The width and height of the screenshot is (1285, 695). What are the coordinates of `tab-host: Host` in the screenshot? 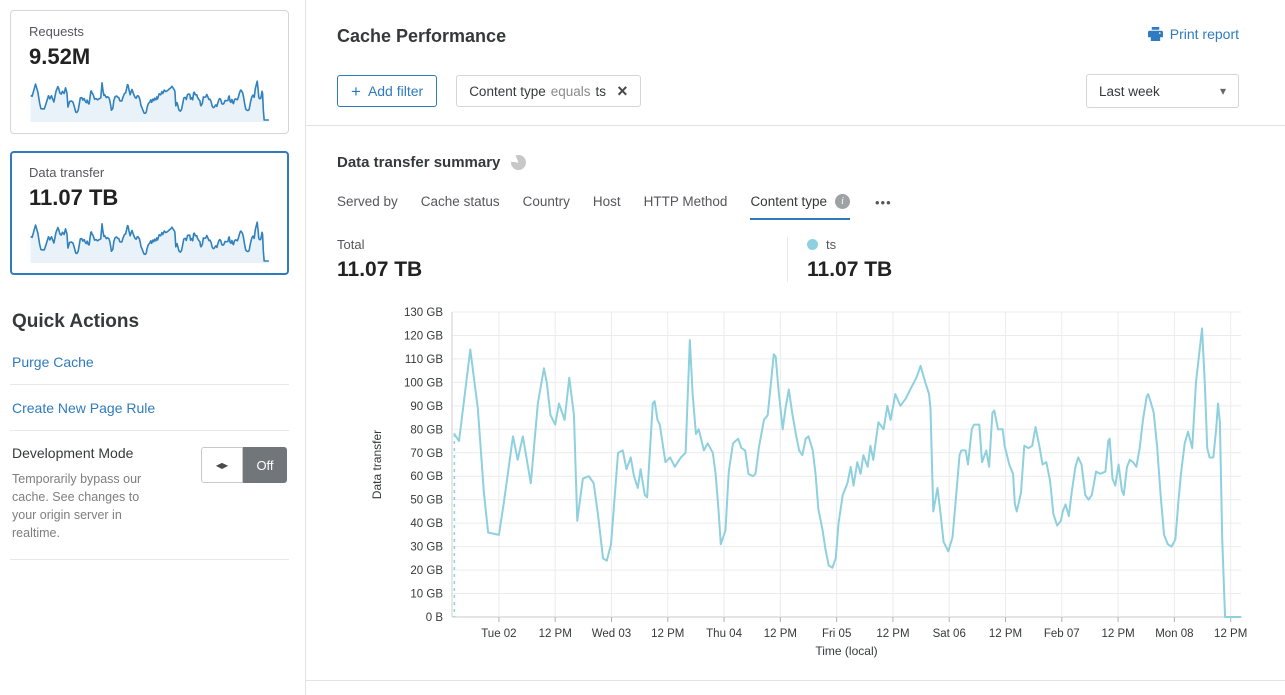 It's located at (607, 207).